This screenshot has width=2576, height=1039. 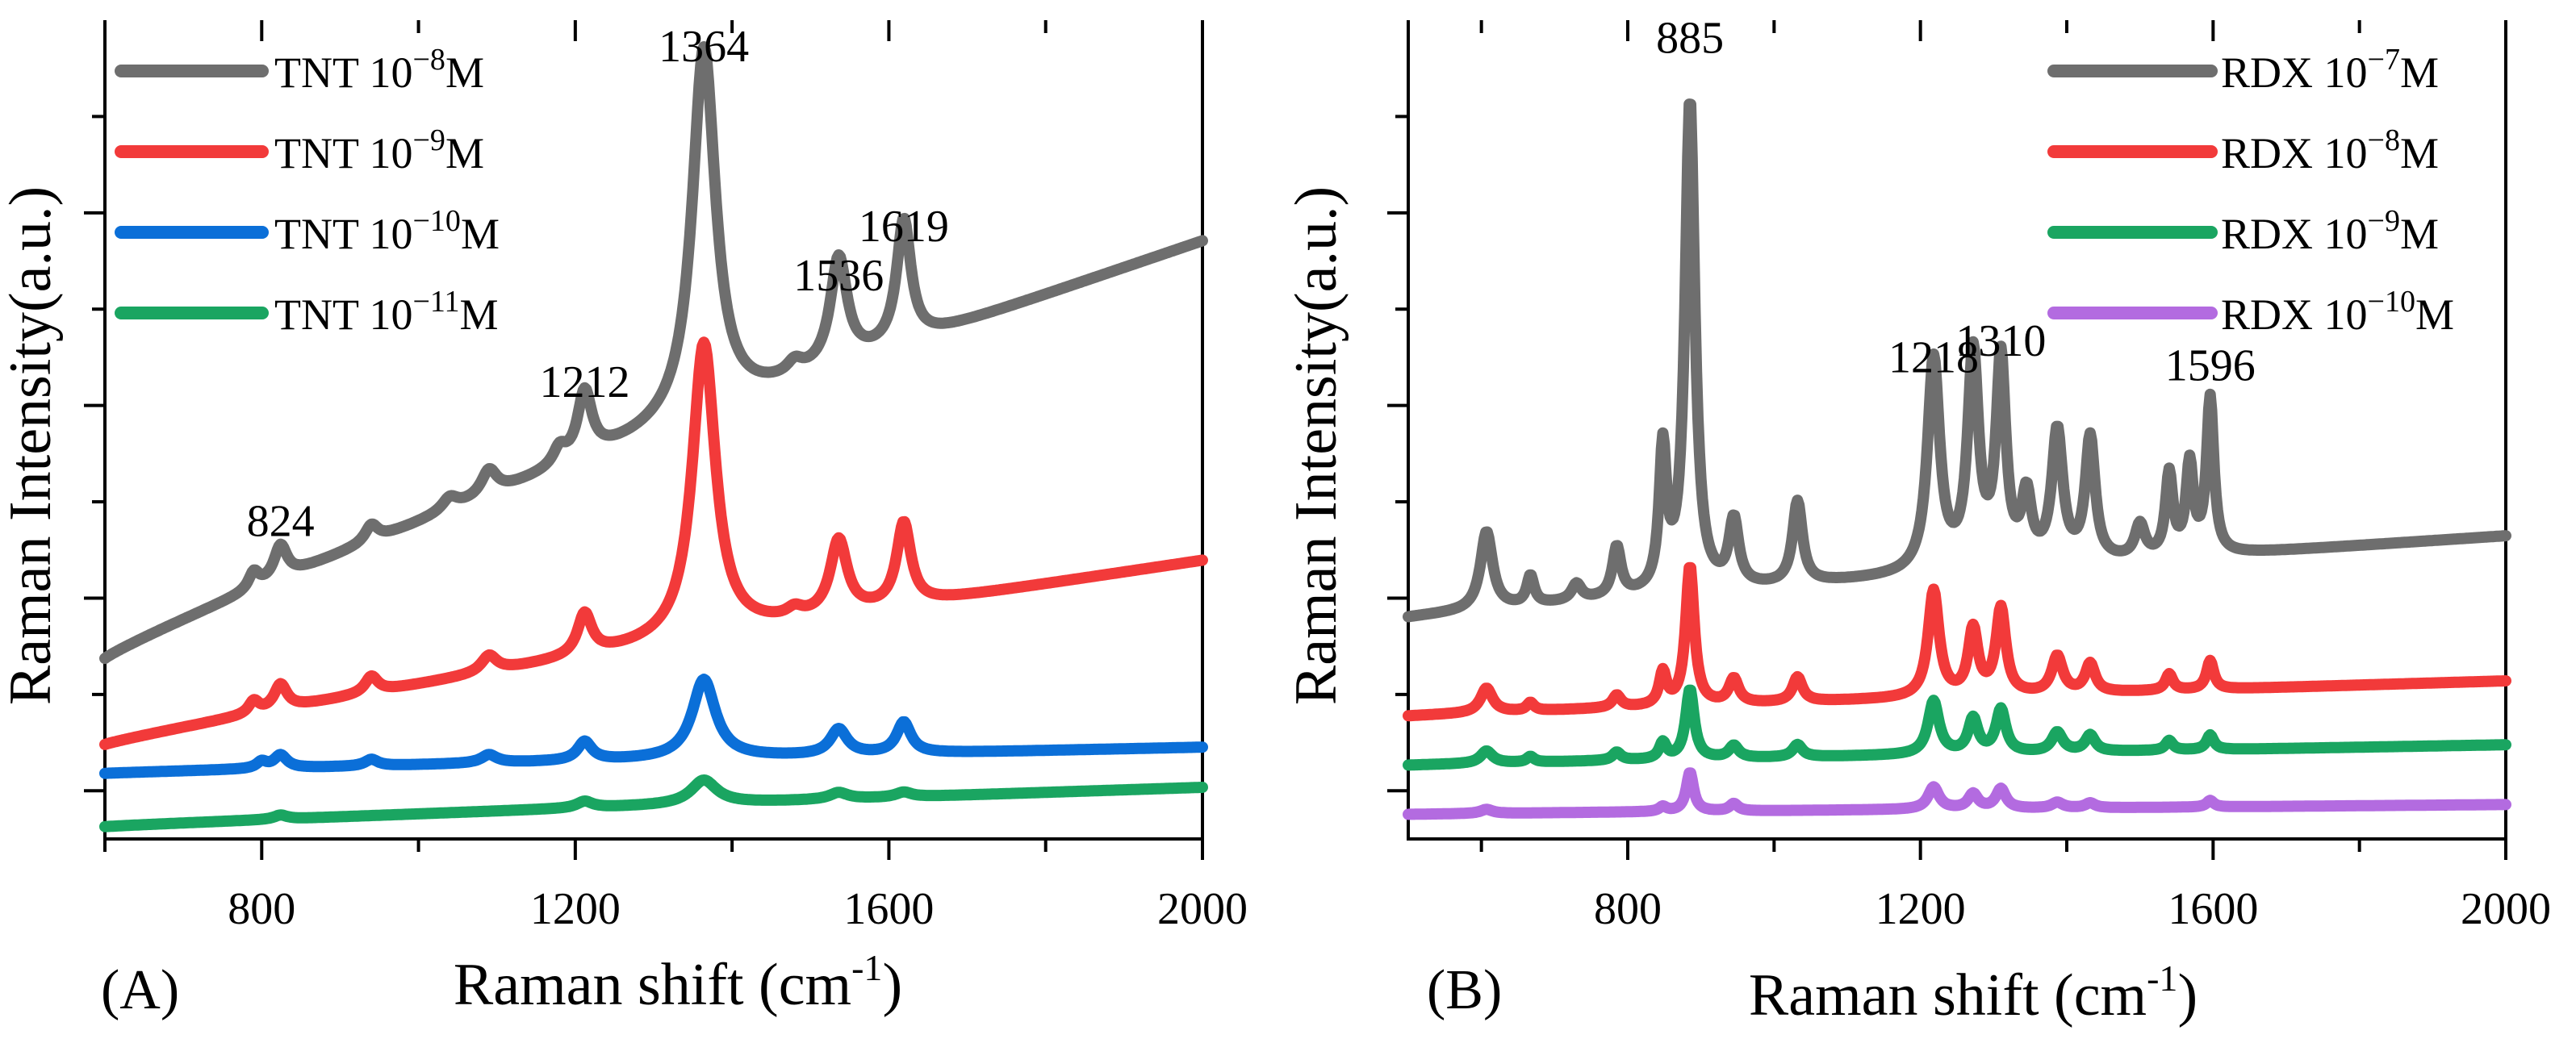 What do you see at coordinates (2330, 150) in the screenshot?
I see `legend-label: RDX 10−8M` at bounding box center [2330, 150].